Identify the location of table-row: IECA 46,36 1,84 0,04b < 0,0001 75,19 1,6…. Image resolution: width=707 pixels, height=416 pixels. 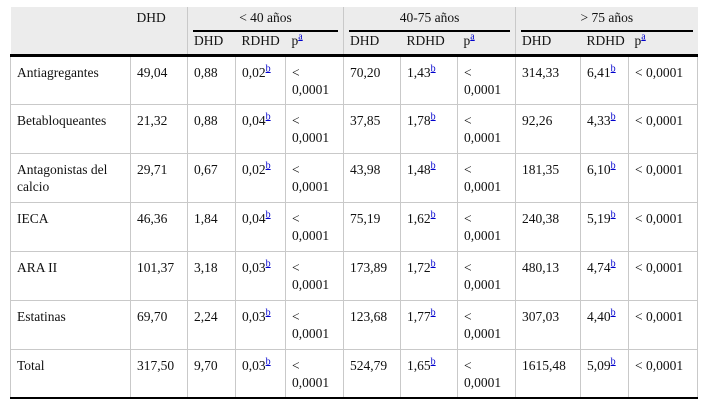
(354, 226).